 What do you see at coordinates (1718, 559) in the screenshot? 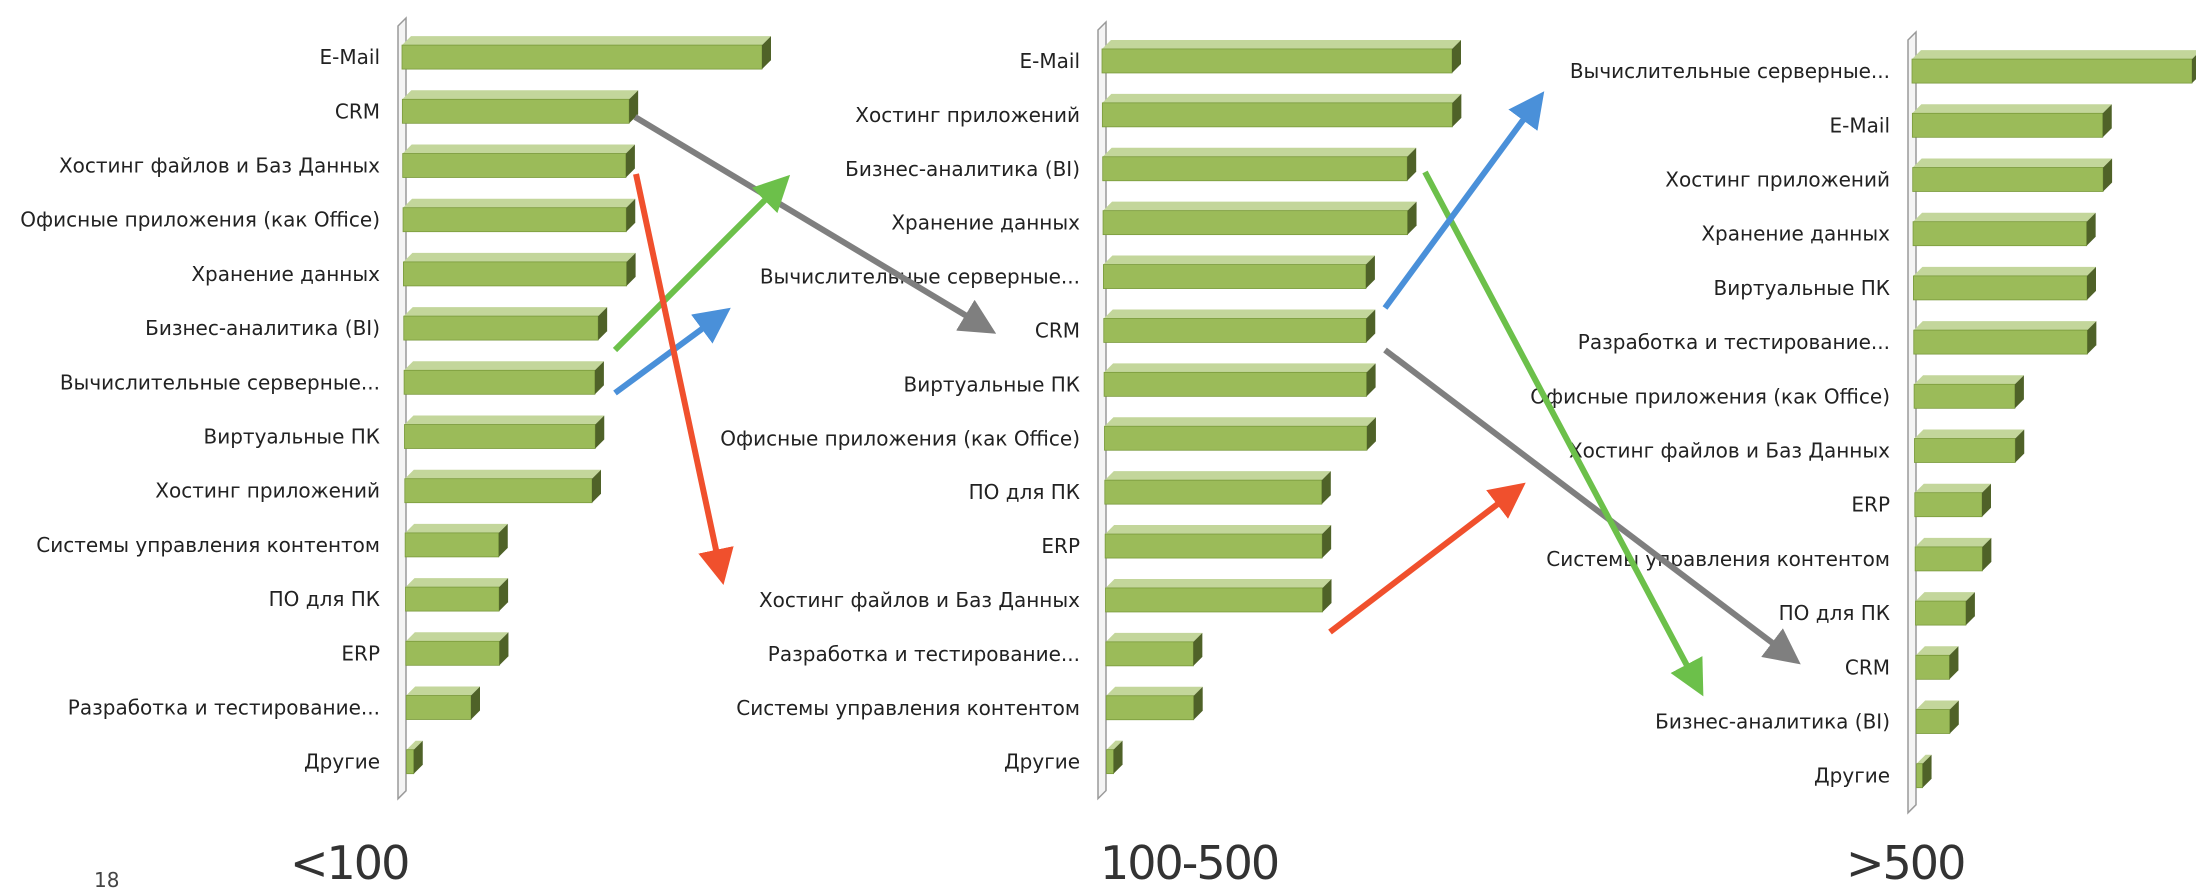
I see `category-label: Системы управления контентом` at bounding box center [1718, 559].